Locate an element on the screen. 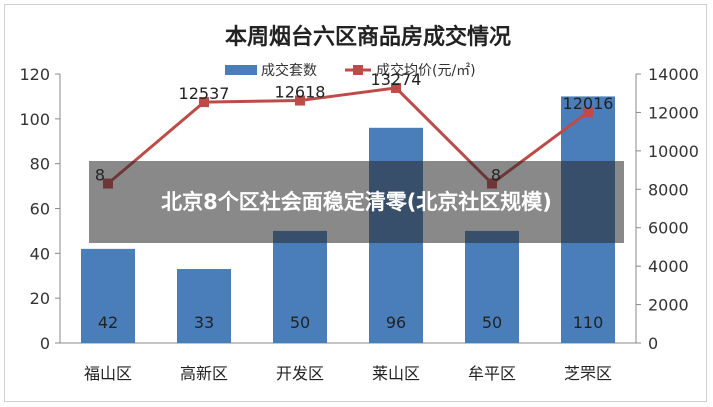 The height and width of the screenshot is (407, 713). bar-value-label: 96 is located at coordinates (396, 322).